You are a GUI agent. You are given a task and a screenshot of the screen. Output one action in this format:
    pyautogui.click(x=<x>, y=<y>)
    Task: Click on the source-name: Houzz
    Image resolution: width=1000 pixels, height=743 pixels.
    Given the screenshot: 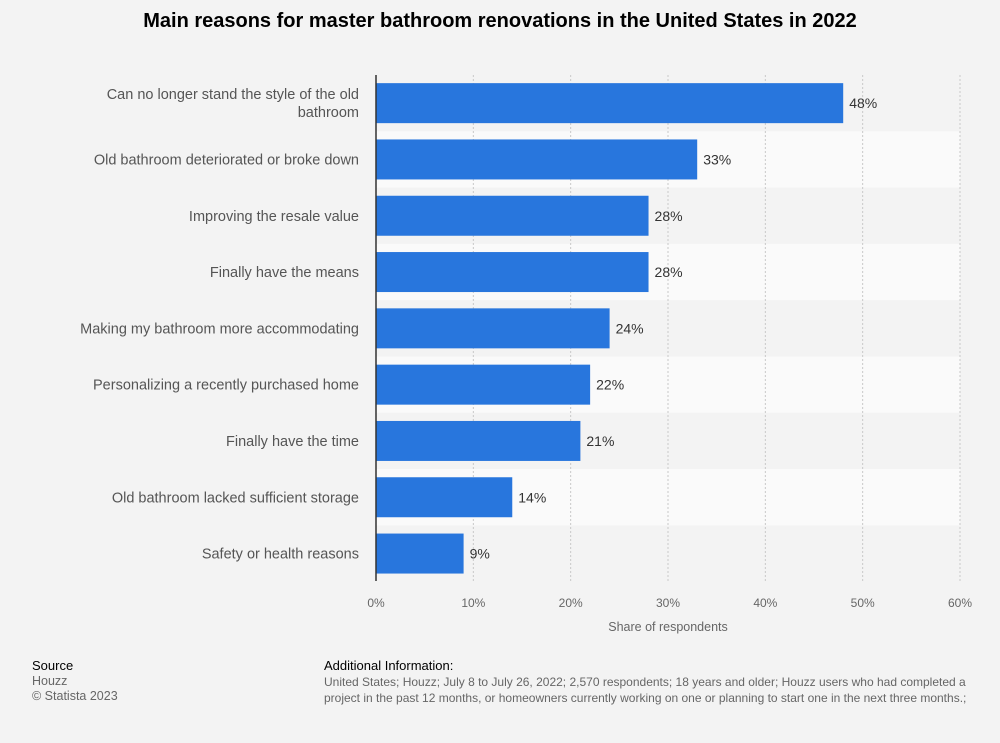 What is the action you would take?
    pyautogui.click(x=50, y=680)
    